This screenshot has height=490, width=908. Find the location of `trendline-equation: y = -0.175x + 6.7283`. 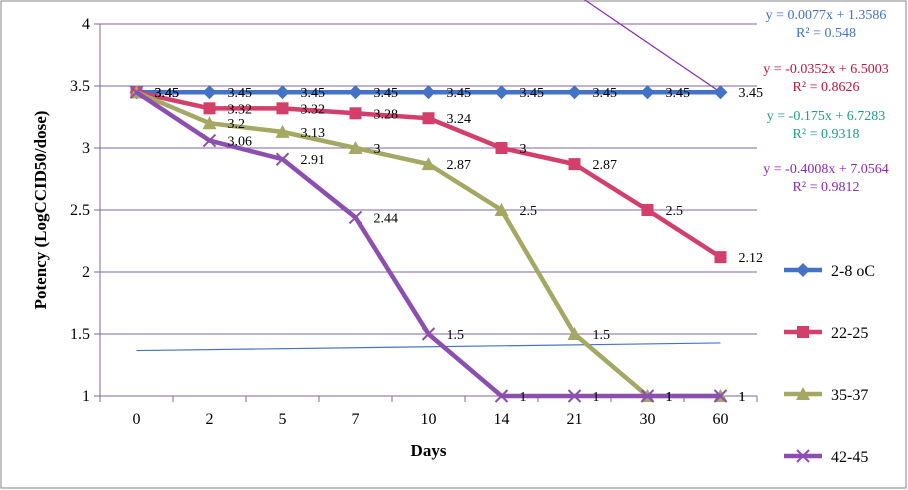

trendline-equation: y = -0.175x + 6.7283 is located at coordinates (826, 116).